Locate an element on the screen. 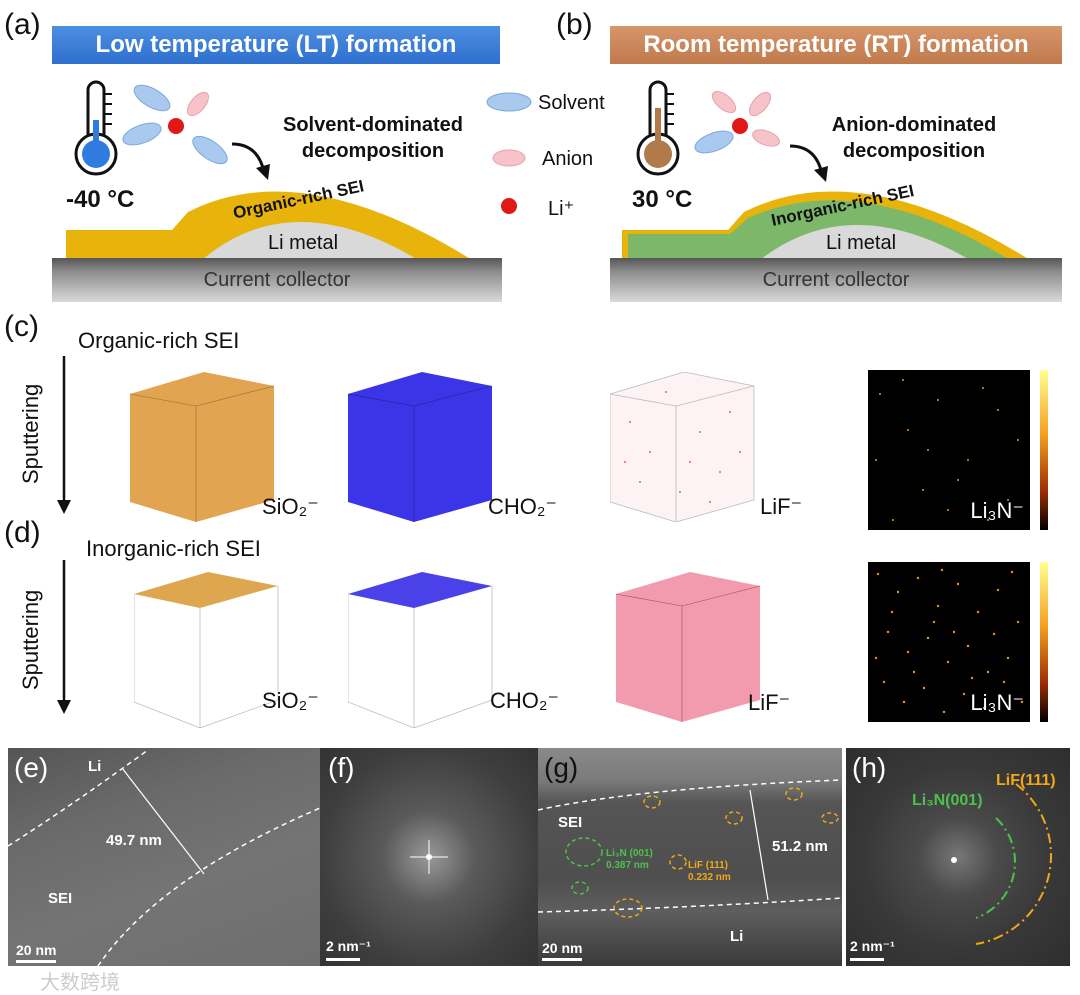 This screenshot has height=995, width=1080. g-sei-label: SEI is located at coordinates (570, 822).